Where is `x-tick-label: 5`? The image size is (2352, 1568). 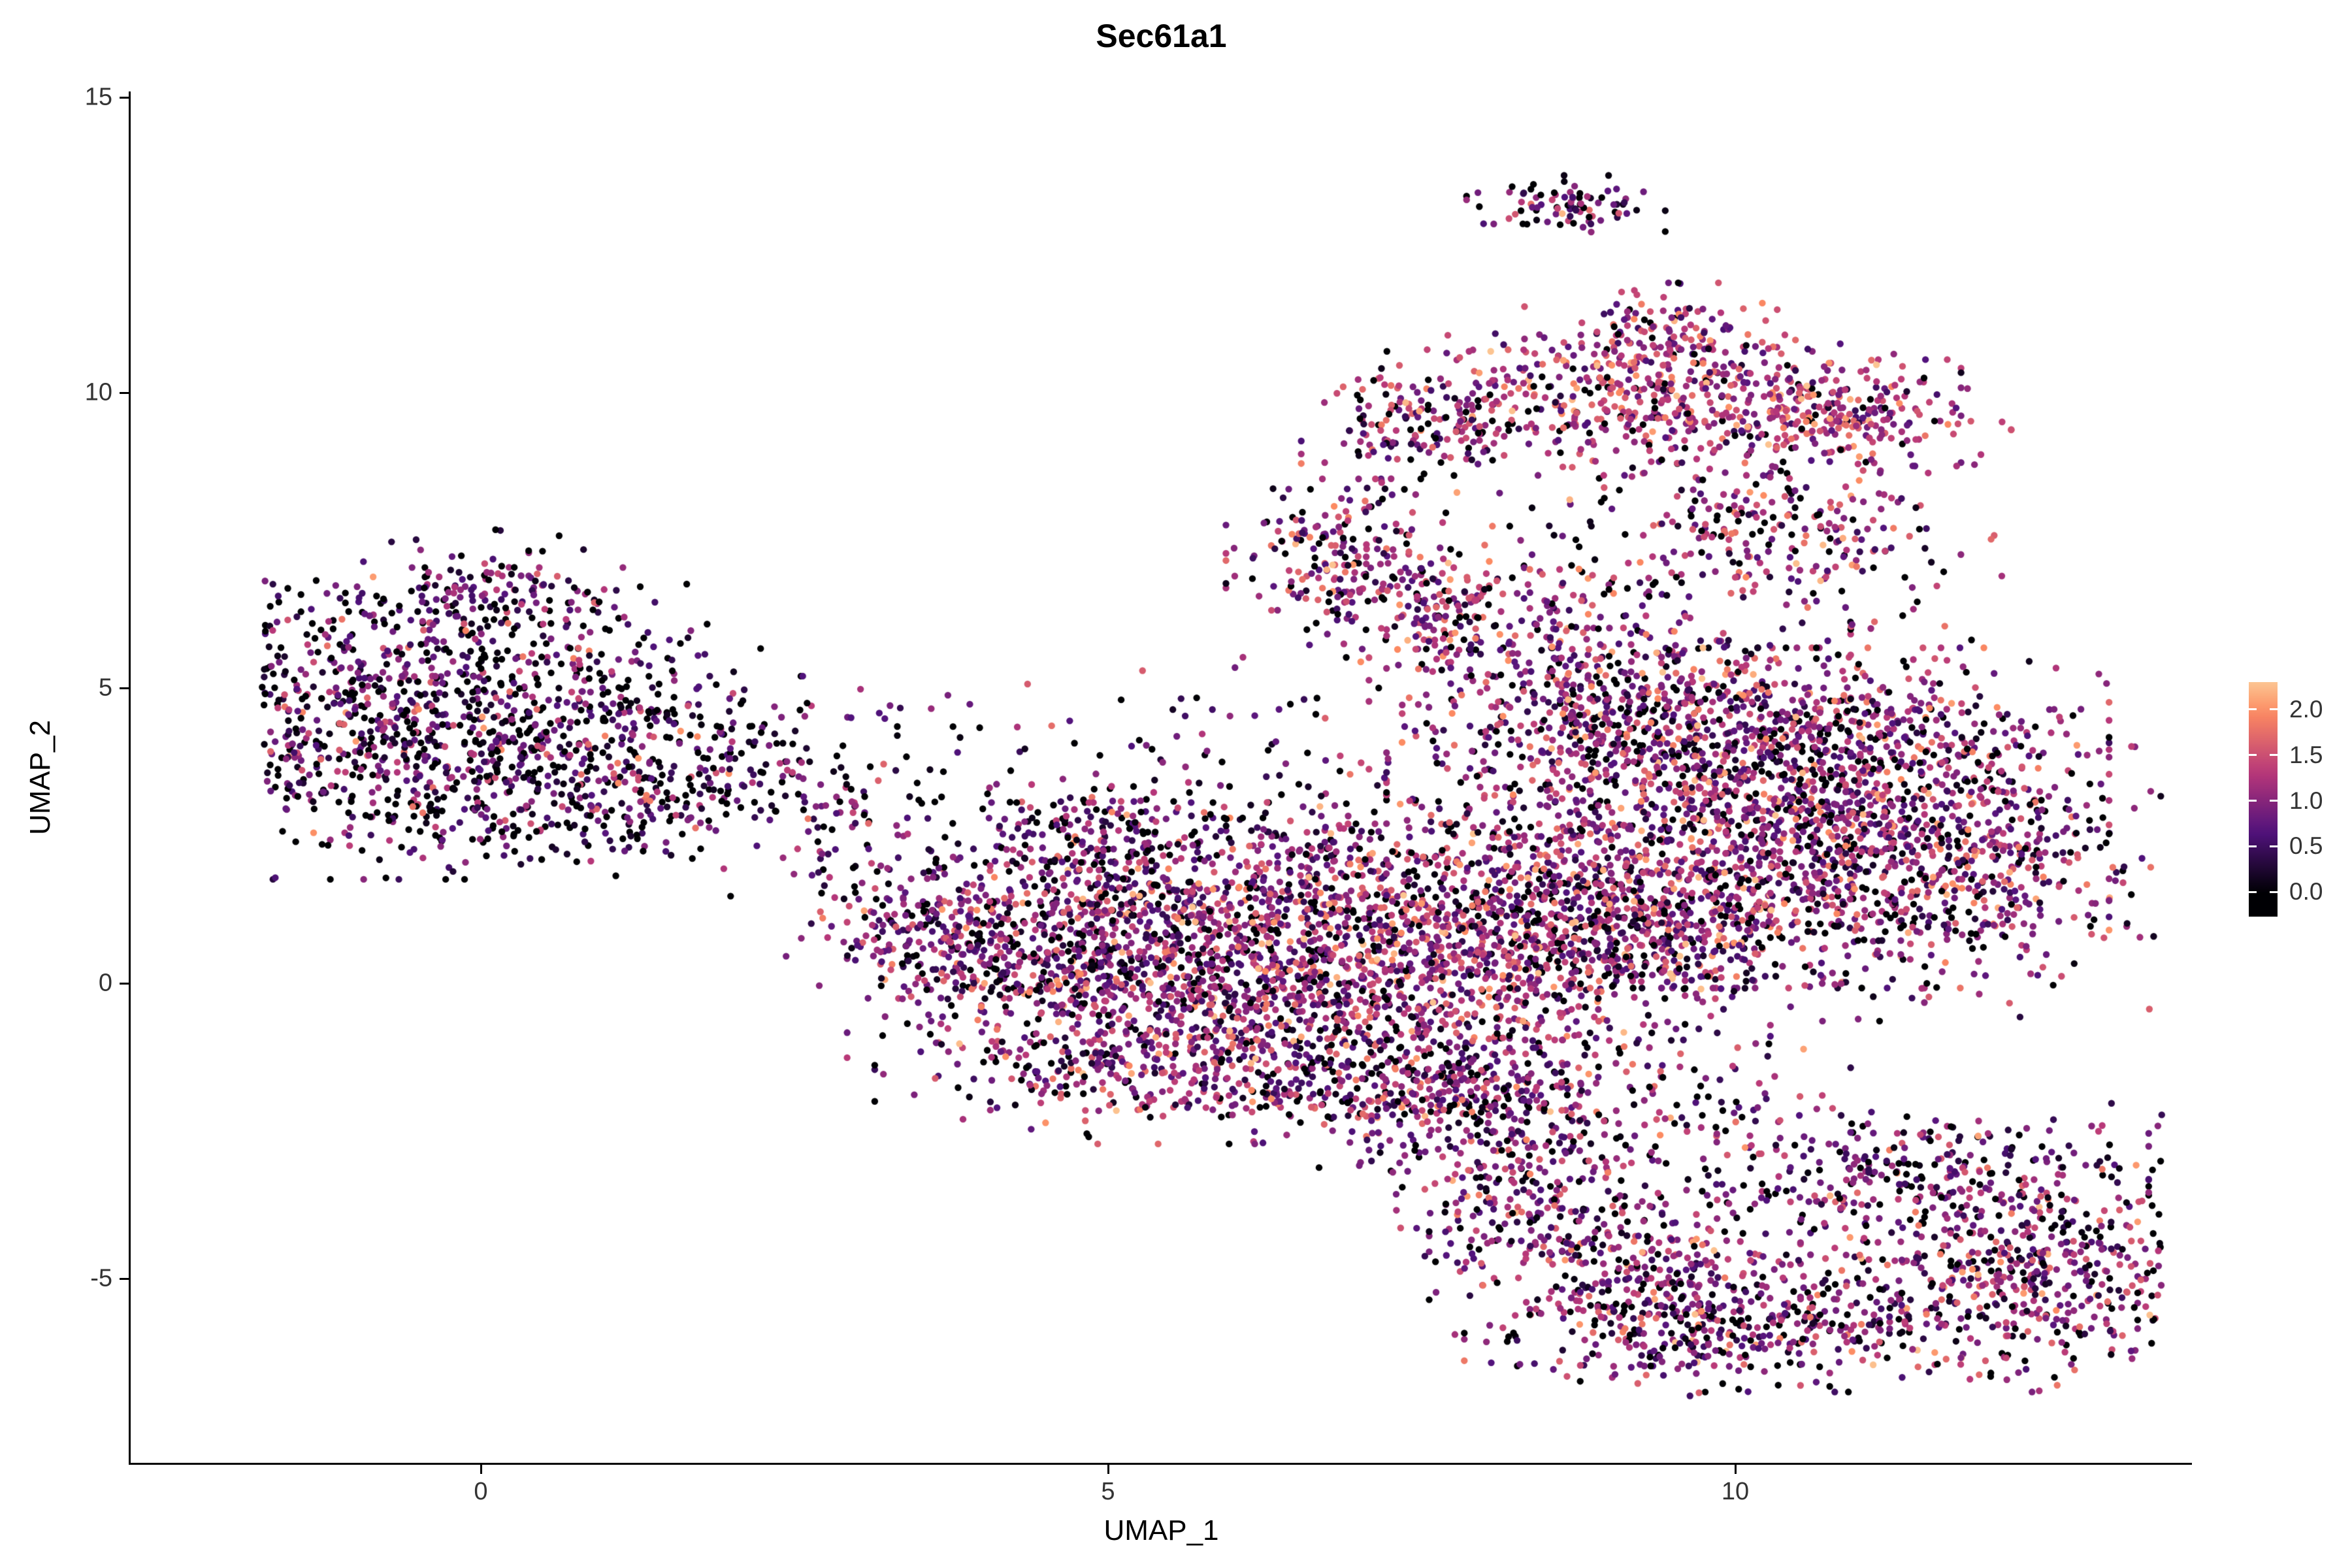 x-tick-label: 5 is located at coordinates (1108, 1491).